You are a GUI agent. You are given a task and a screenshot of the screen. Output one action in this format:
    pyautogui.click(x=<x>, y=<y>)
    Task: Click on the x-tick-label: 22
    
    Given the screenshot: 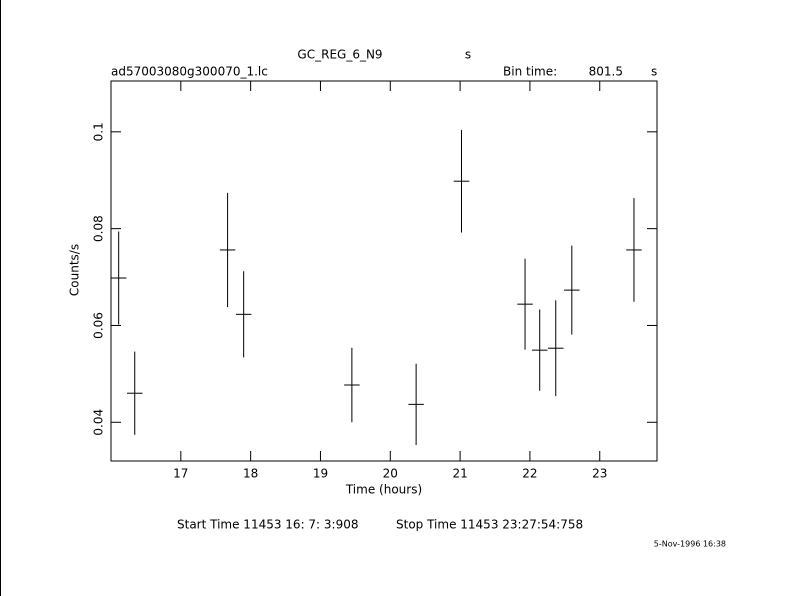 What is the action you would take?
    pyautogui.click(x=529, y=474)
    